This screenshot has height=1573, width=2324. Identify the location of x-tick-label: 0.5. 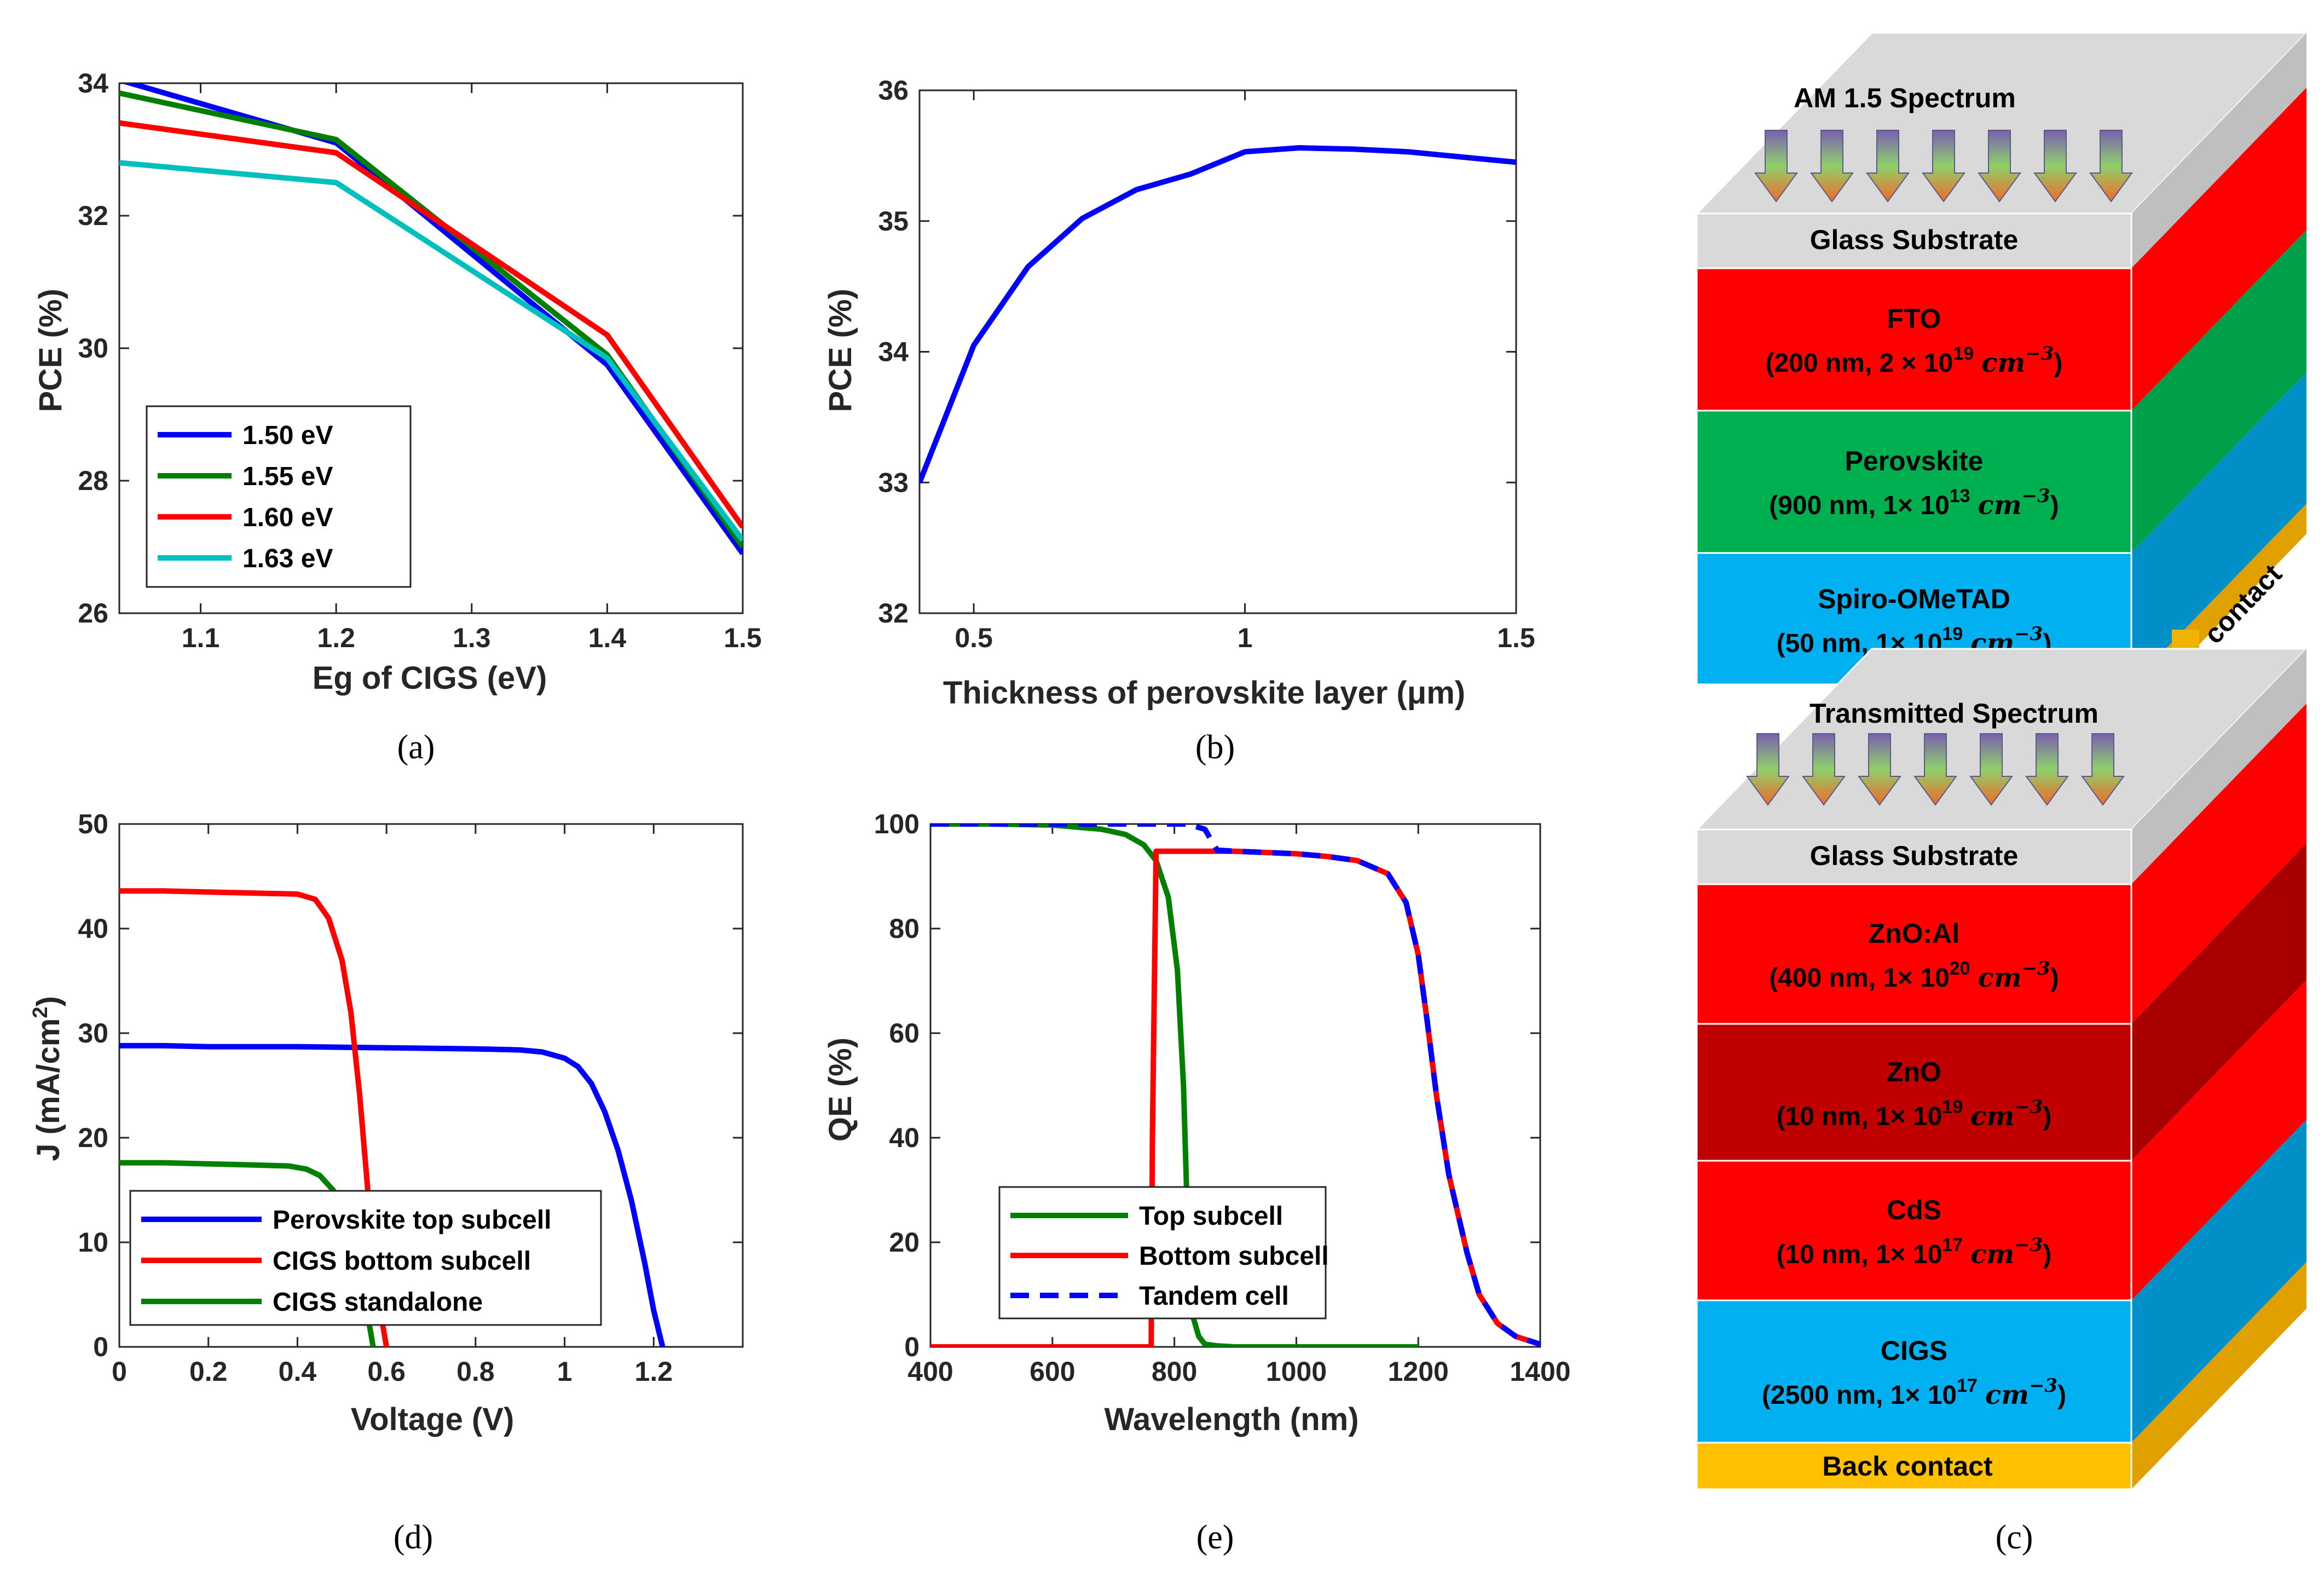
(974, 638).